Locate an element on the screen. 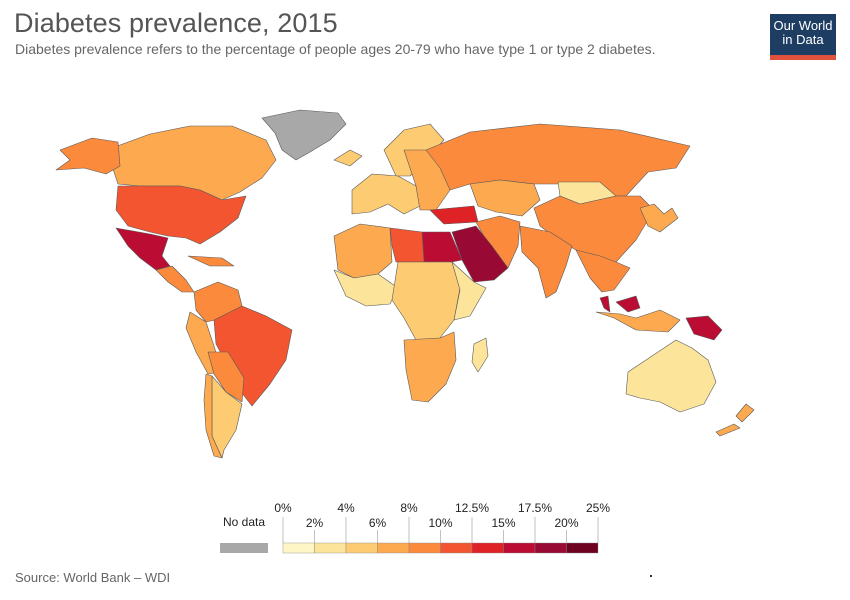 This screenshot has height=600, width=850. country-region-malaysia is located at coordinates (620, 304).